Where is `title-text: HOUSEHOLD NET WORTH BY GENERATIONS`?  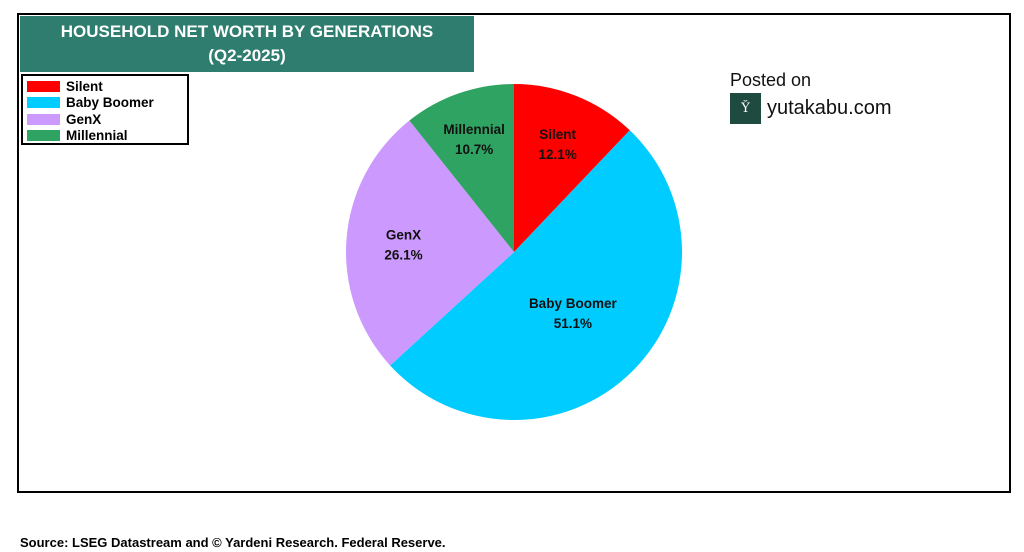
title-text: HOUSEHOLD NET WORTH BY GENERATIONS is located at coordinates (247, 31).